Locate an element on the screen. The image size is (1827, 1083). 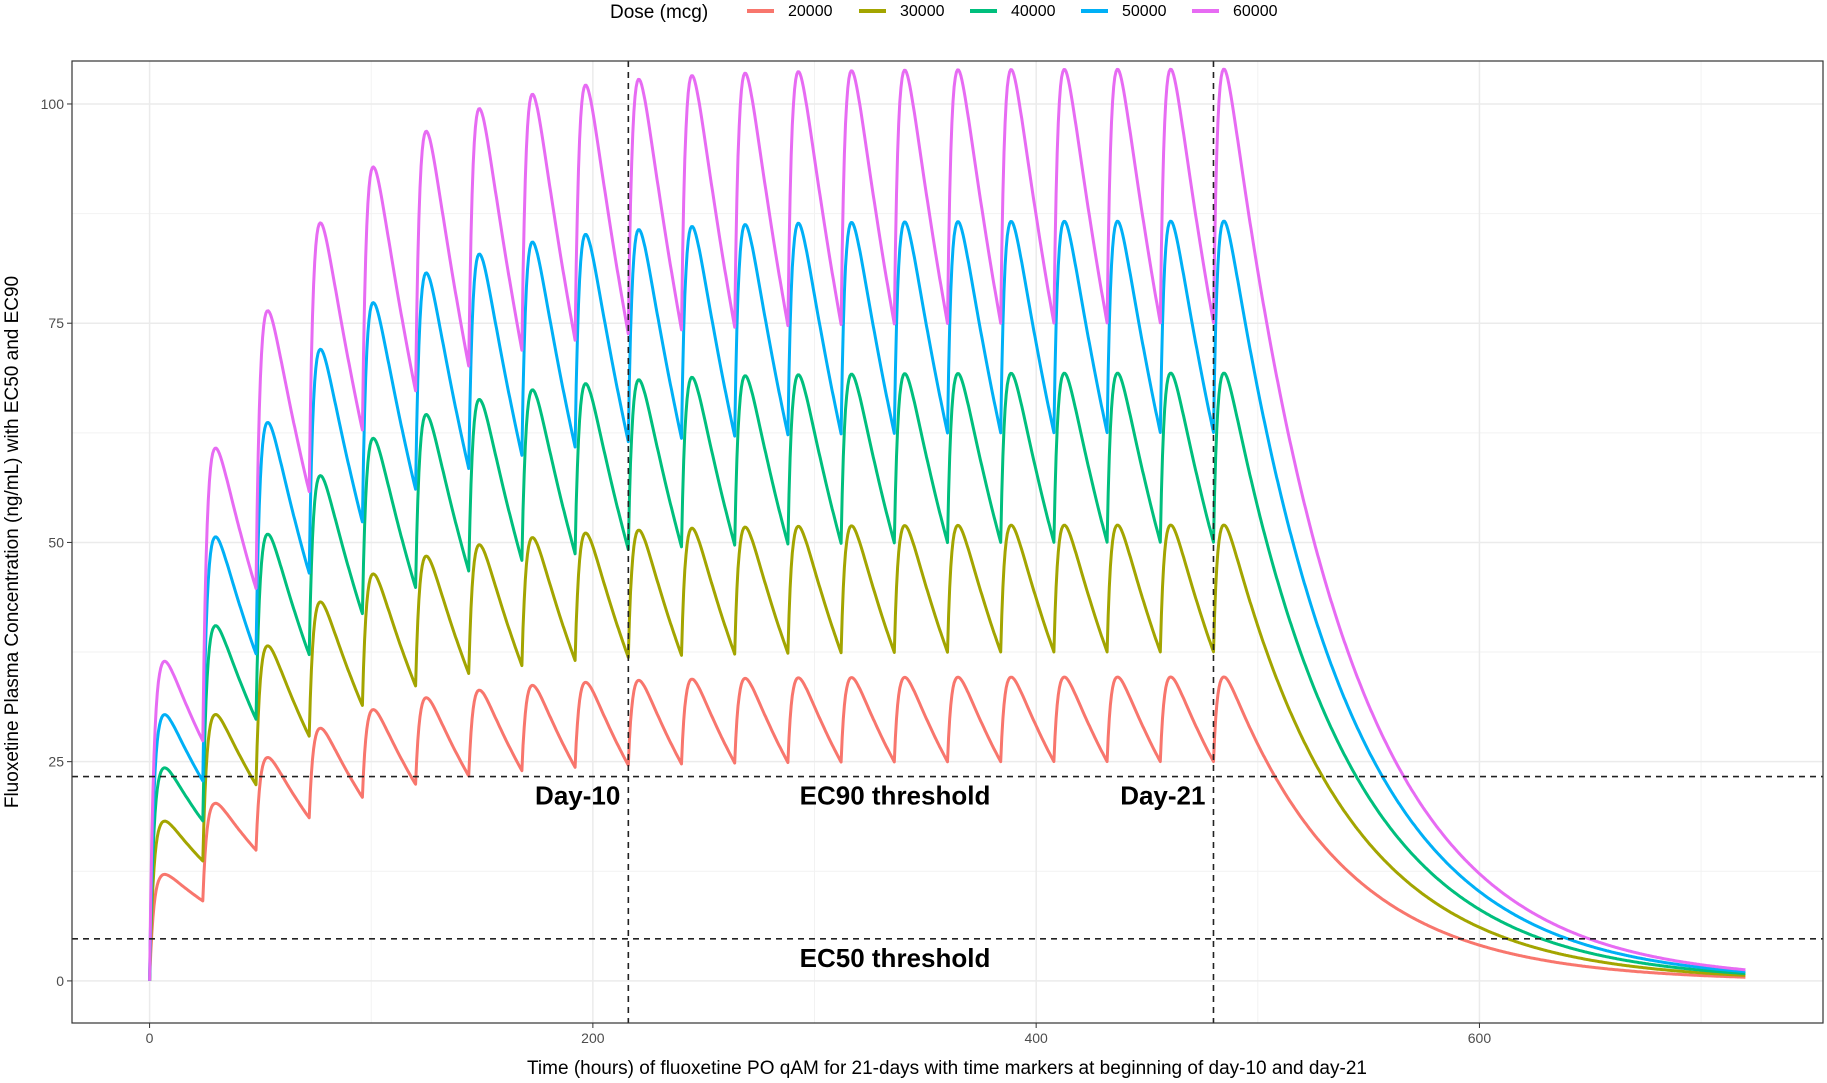
day-10-label: Day-10 is located at coordinates (577, 796).